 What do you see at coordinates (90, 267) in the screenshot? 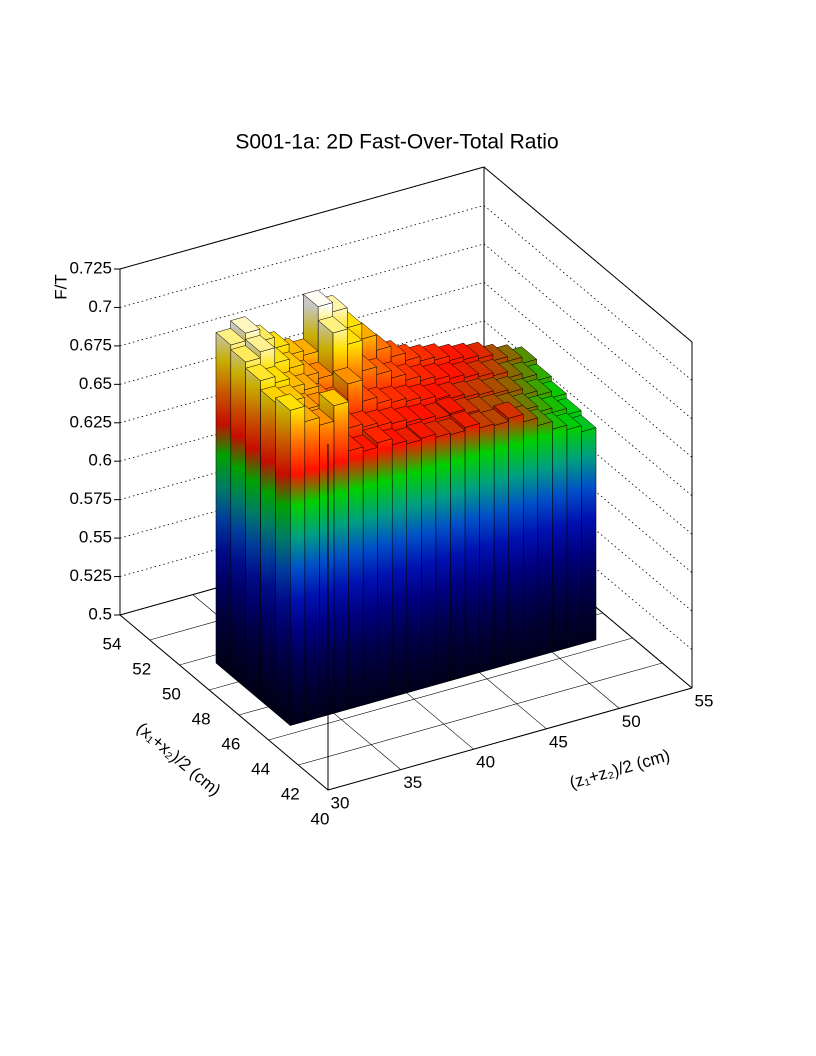
I see `z-tick-label: 0.725` at bounding box center [90, 267].